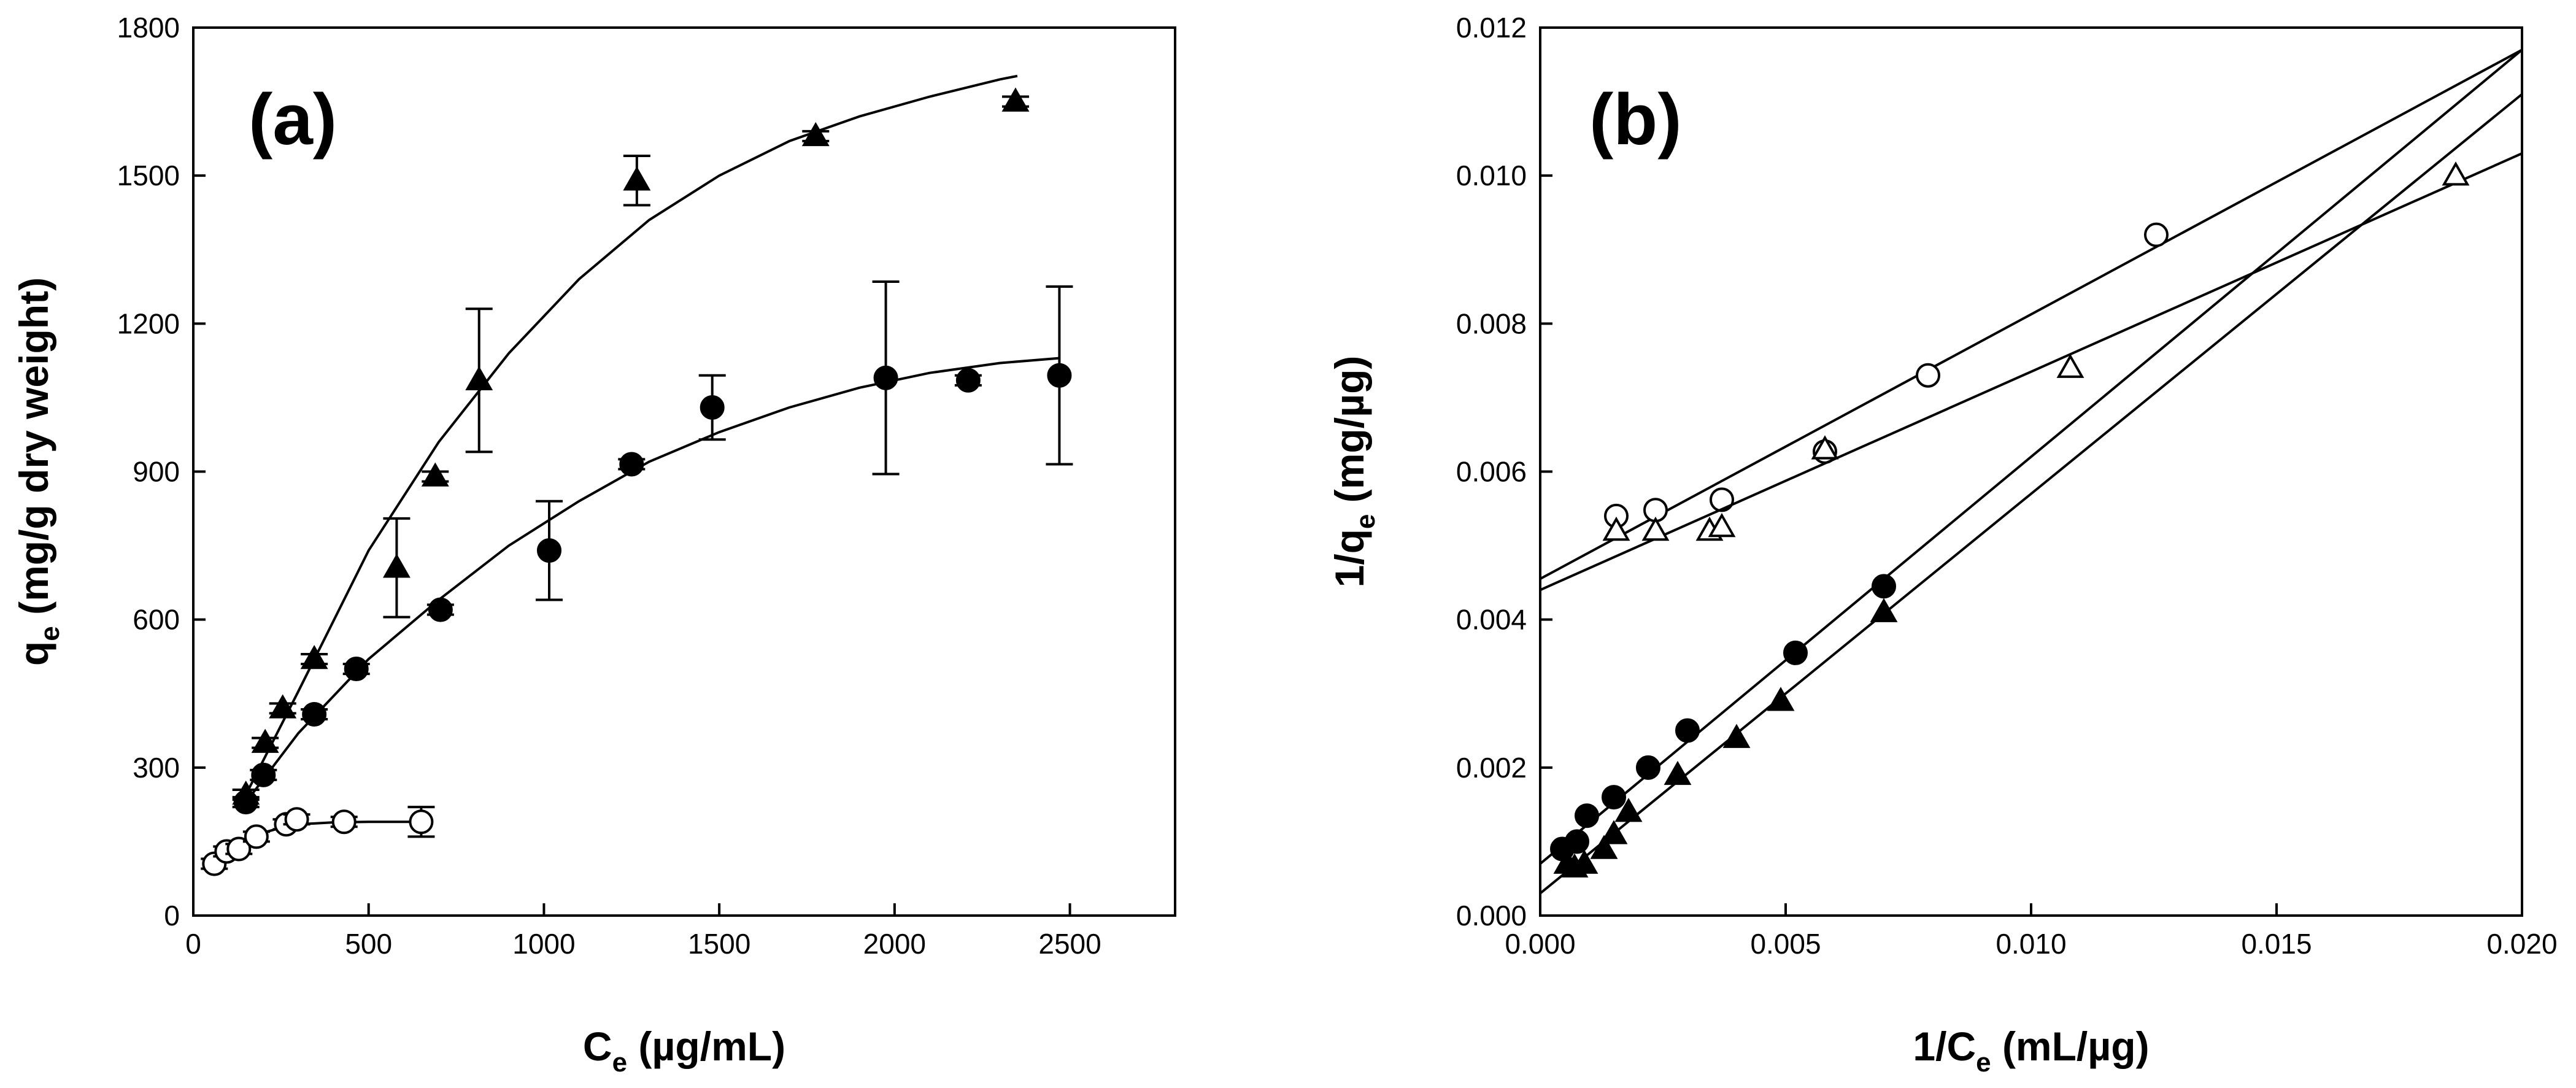 This screenshot has width=2576, height=1088. What do you see at coordinates (1349, 558) in the screenshot?
I see `y-axis-title-main: 1/q` at bounding box center [1349, 558].